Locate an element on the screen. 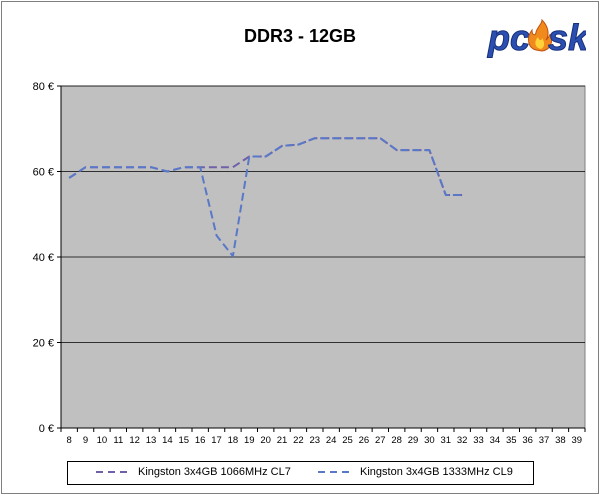  x-tick-label: 35 is located at coordinates (511, 440).